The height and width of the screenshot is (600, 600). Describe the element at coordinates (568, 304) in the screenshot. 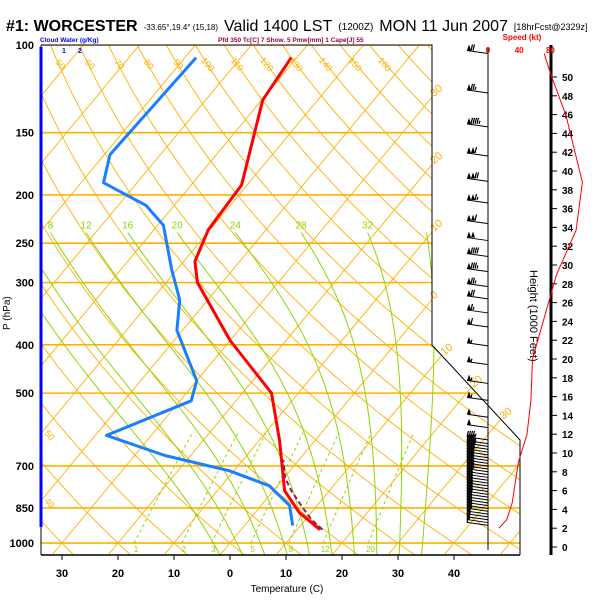

I see `height-tick-label: 26` at that location.